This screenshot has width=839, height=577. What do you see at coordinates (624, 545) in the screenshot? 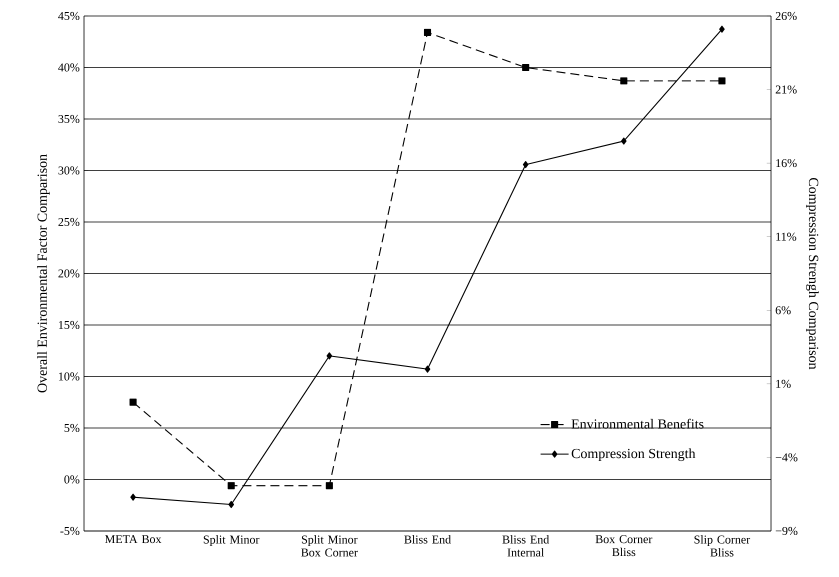
I see `x-tick-label: Box Corner Bliss` at bounding box center [624, 545].